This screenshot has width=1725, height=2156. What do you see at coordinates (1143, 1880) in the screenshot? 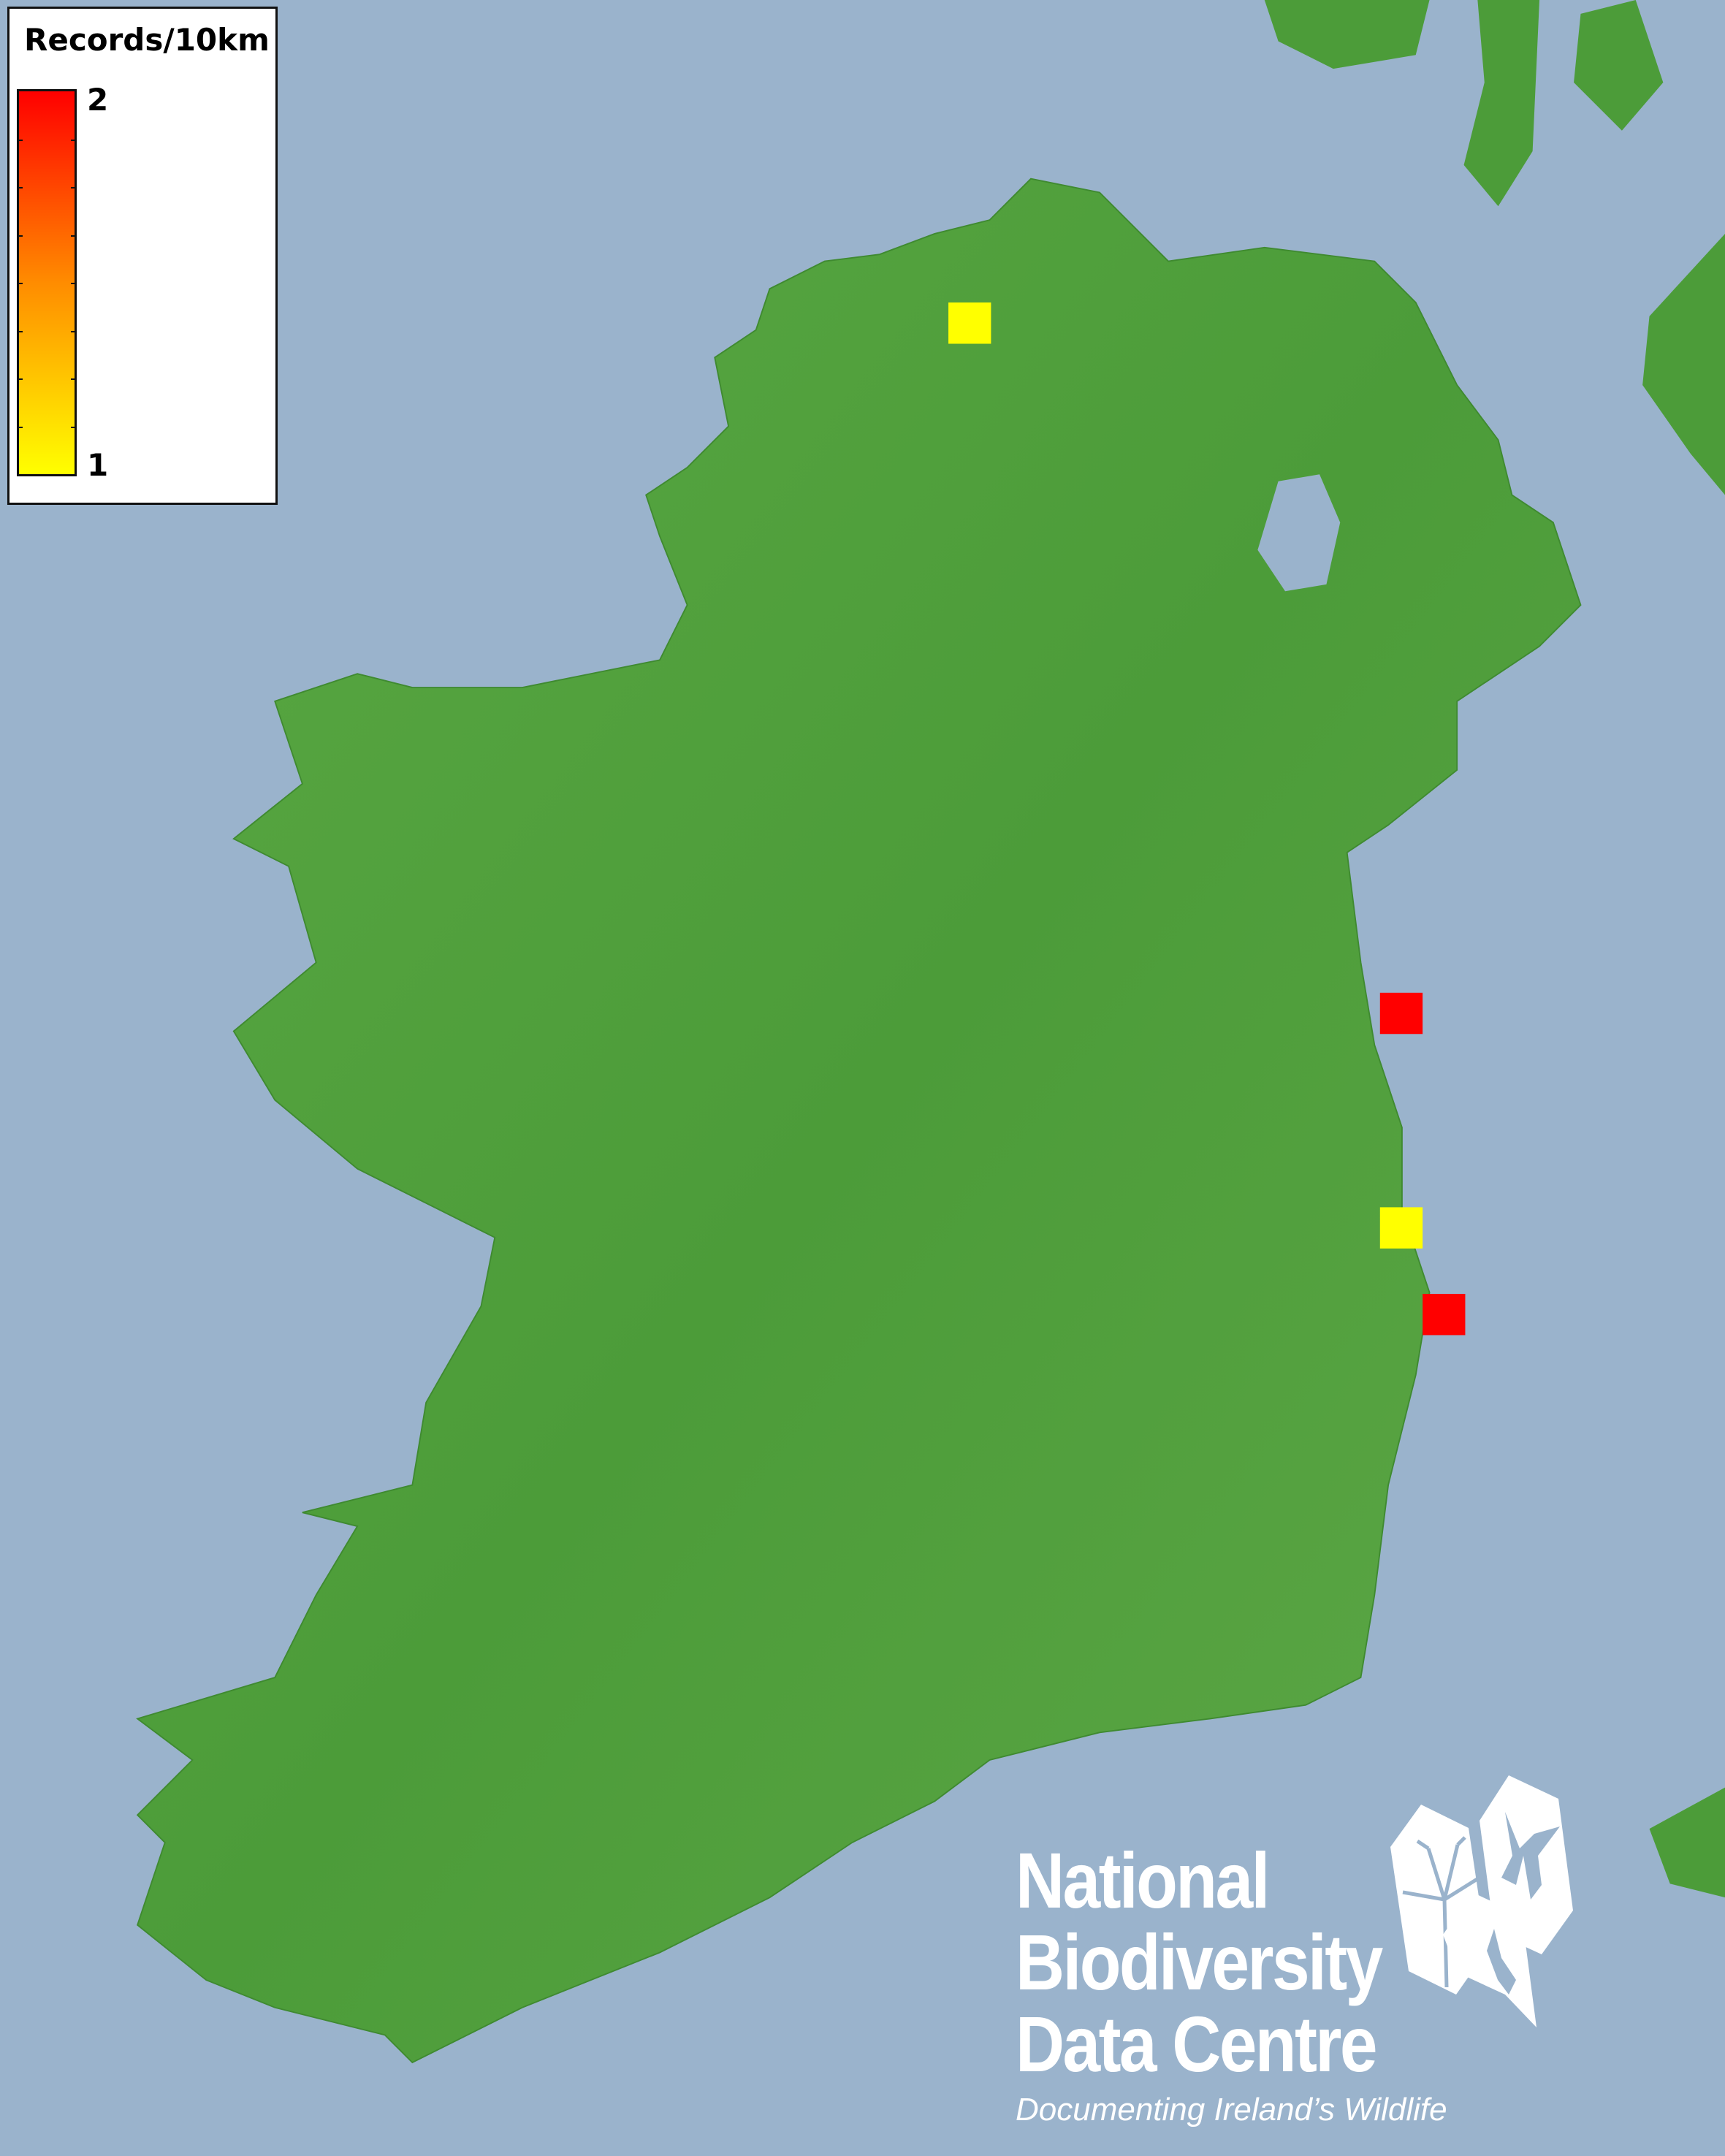
I see `logo-line-1: National` at bounding box center [1143, 1880].